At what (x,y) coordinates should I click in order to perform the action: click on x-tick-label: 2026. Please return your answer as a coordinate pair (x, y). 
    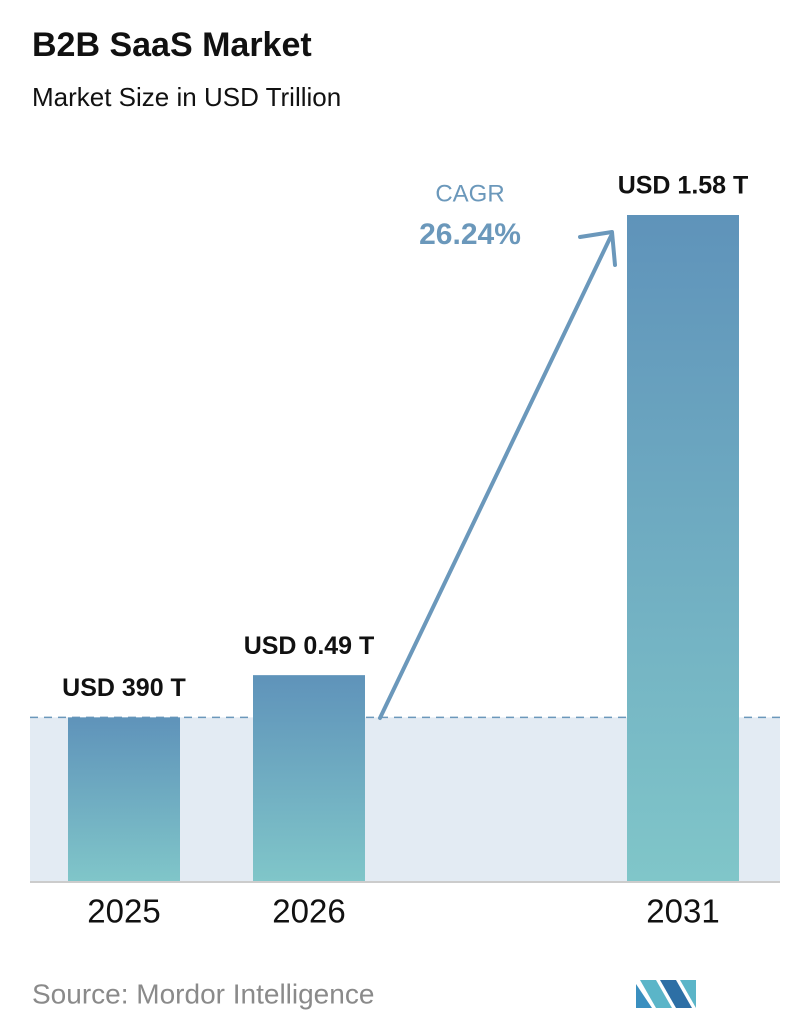
    Looking at the image, I should click on (308, 911).